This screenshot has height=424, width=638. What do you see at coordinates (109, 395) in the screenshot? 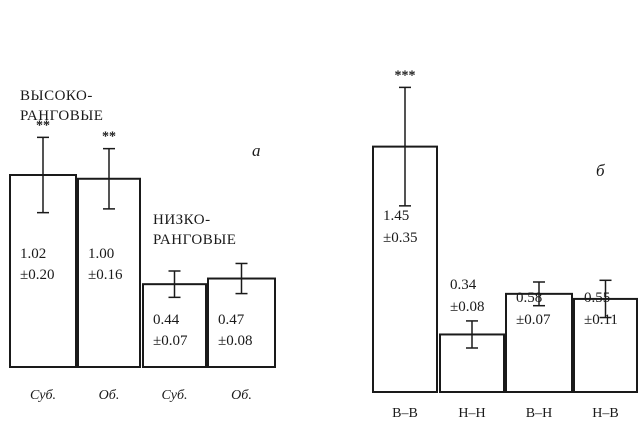
I see `panel-a-tick-label-2: Об.` at bounding box center [109, 395].